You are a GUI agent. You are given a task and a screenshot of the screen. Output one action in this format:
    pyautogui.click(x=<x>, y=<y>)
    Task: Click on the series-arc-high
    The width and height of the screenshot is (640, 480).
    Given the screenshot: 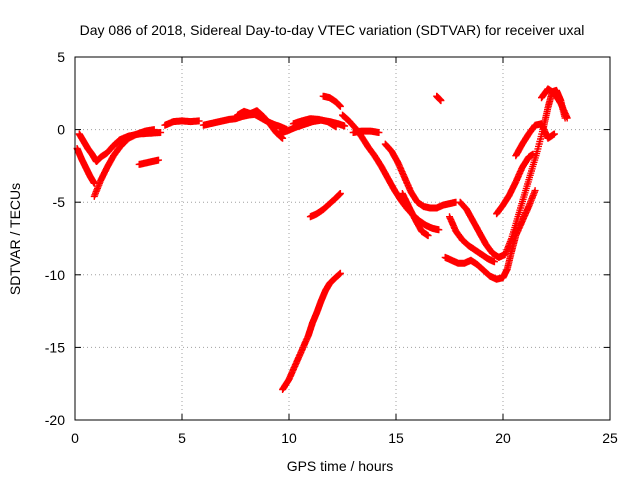 What is the action you would take?
    pyautogui.click(x=331, y=101)
    